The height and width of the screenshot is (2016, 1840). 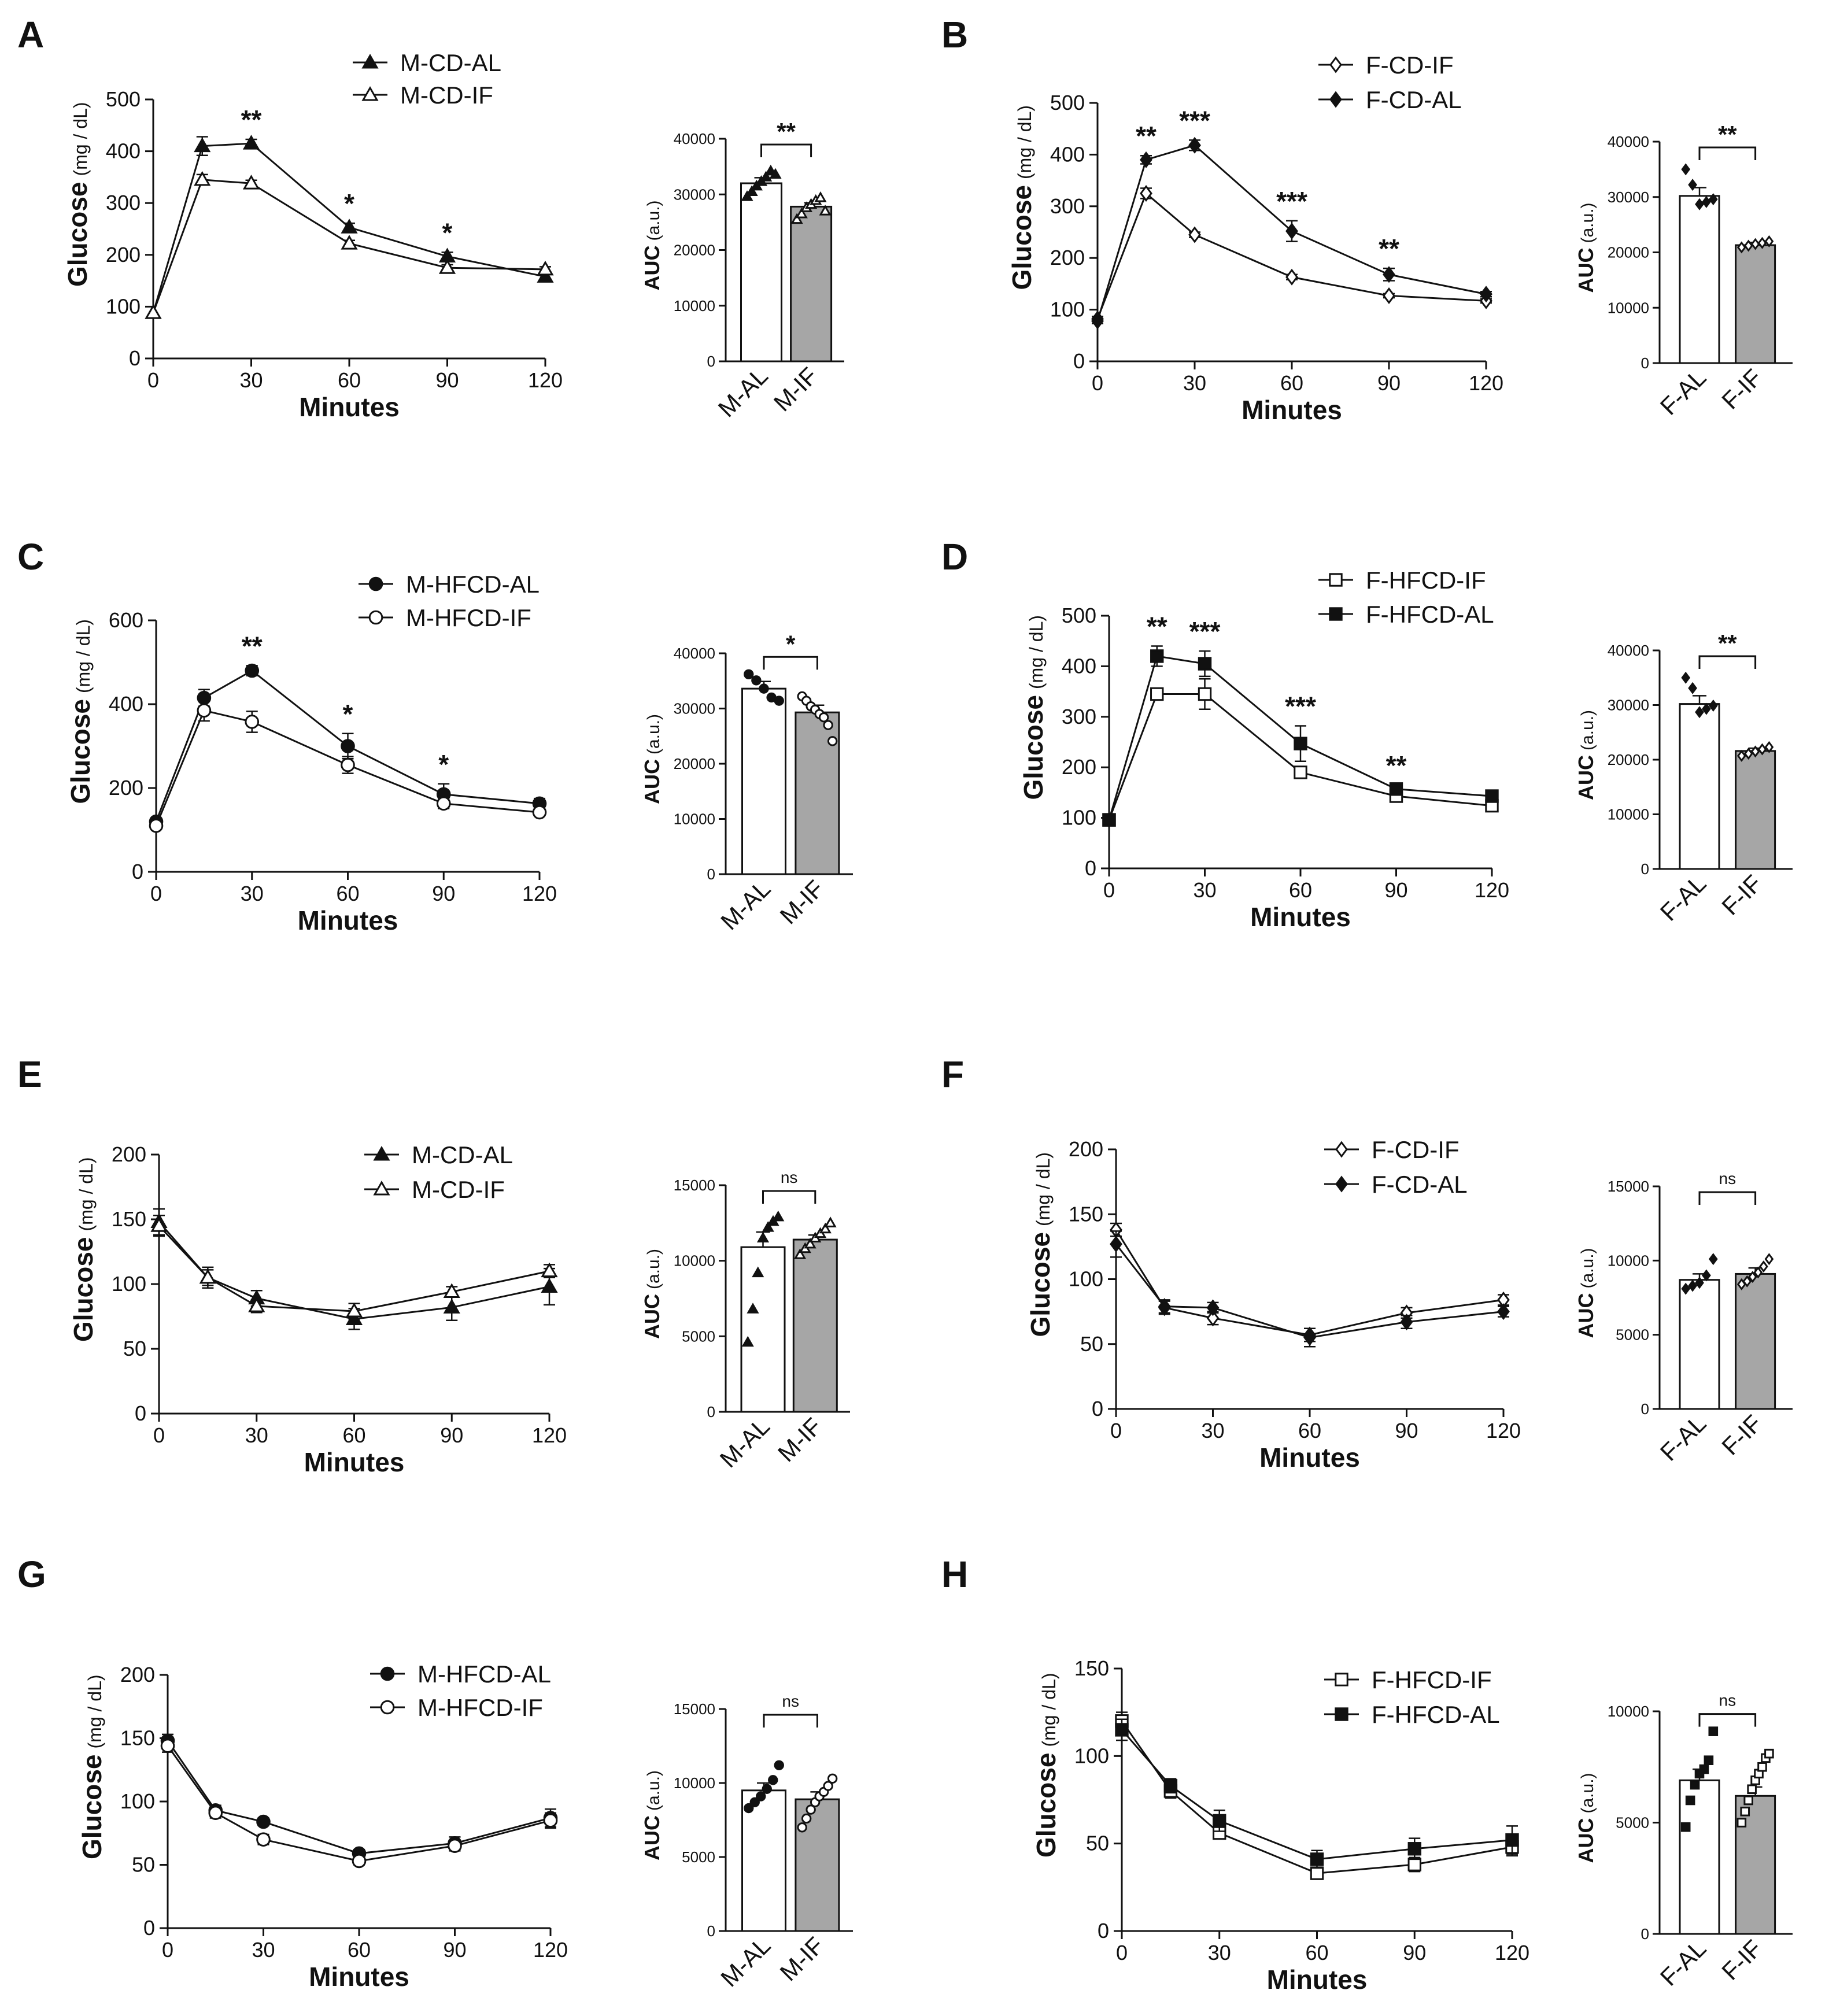 What do you see at coordinates (31, 1574) in the screenshot?
I see `panel-label: G` at bounding box center [31, 1574].